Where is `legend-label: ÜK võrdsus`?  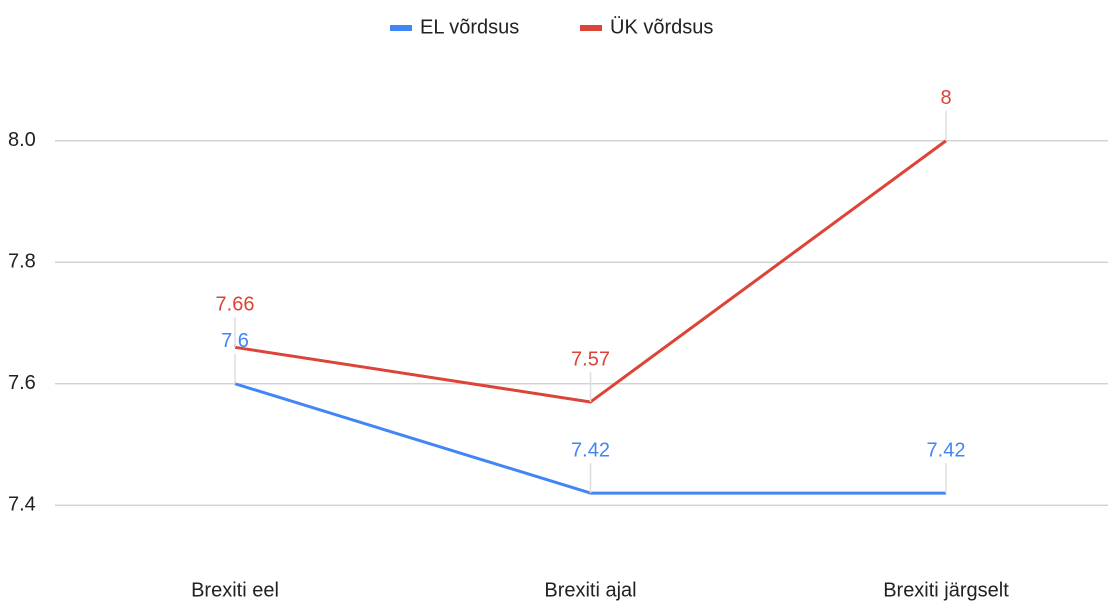
legend-label: ÜK võrdsus is located at coordinates (661, 27).